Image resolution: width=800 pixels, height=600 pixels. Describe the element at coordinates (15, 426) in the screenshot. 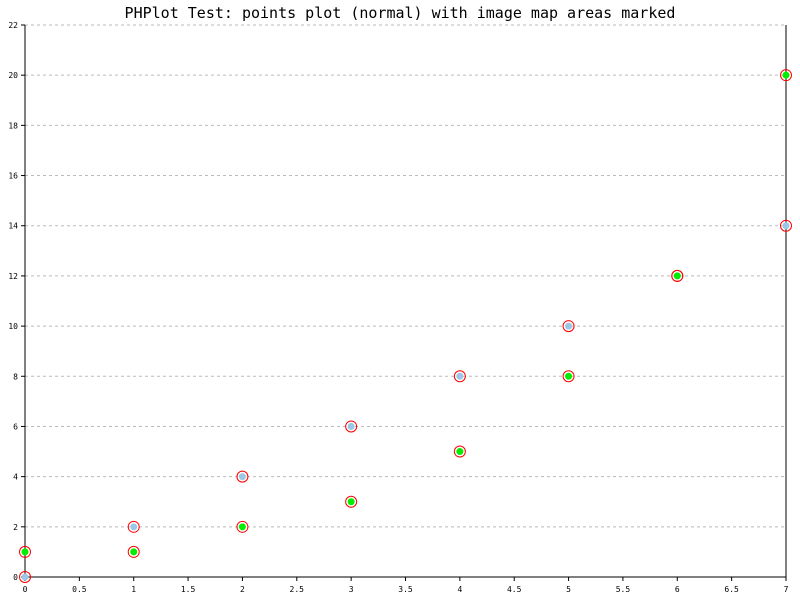

I see `y-tick-label: 6` at that location.